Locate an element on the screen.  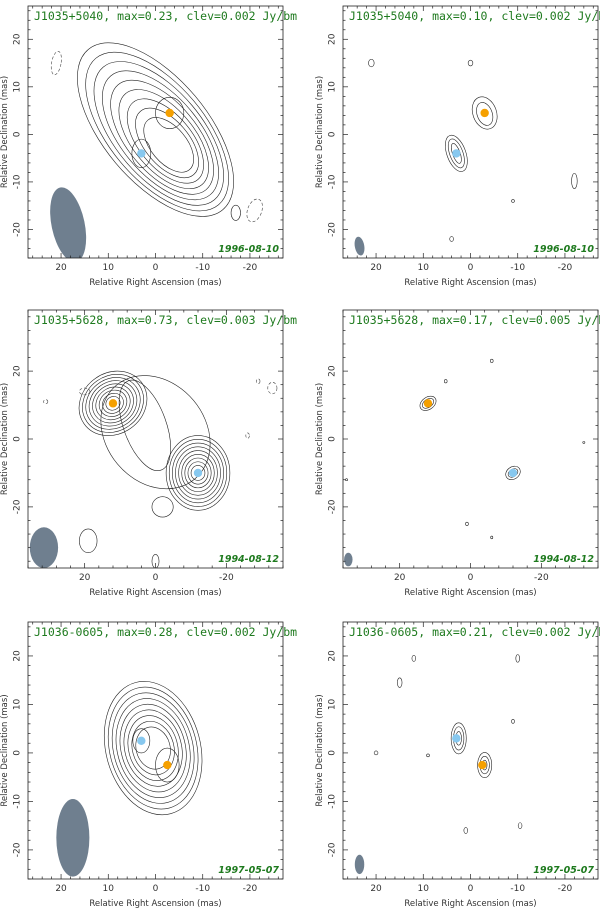
panel-title: J1035+5628, max=0.17, clev=0.005 Jy/bm is located at coordinates (474, 320).